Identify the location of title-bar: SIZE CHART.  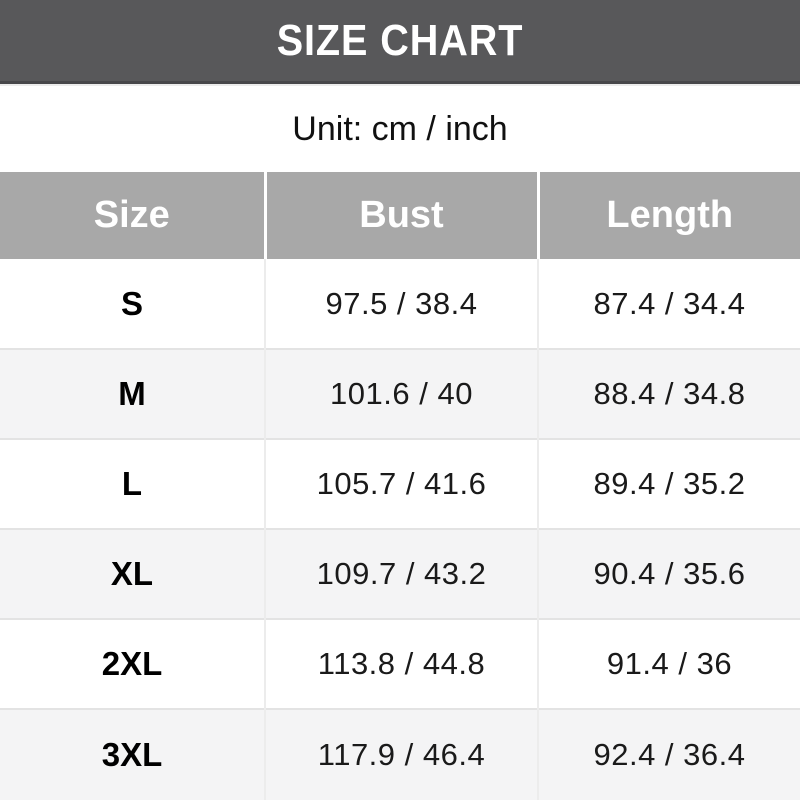
(400, 42).